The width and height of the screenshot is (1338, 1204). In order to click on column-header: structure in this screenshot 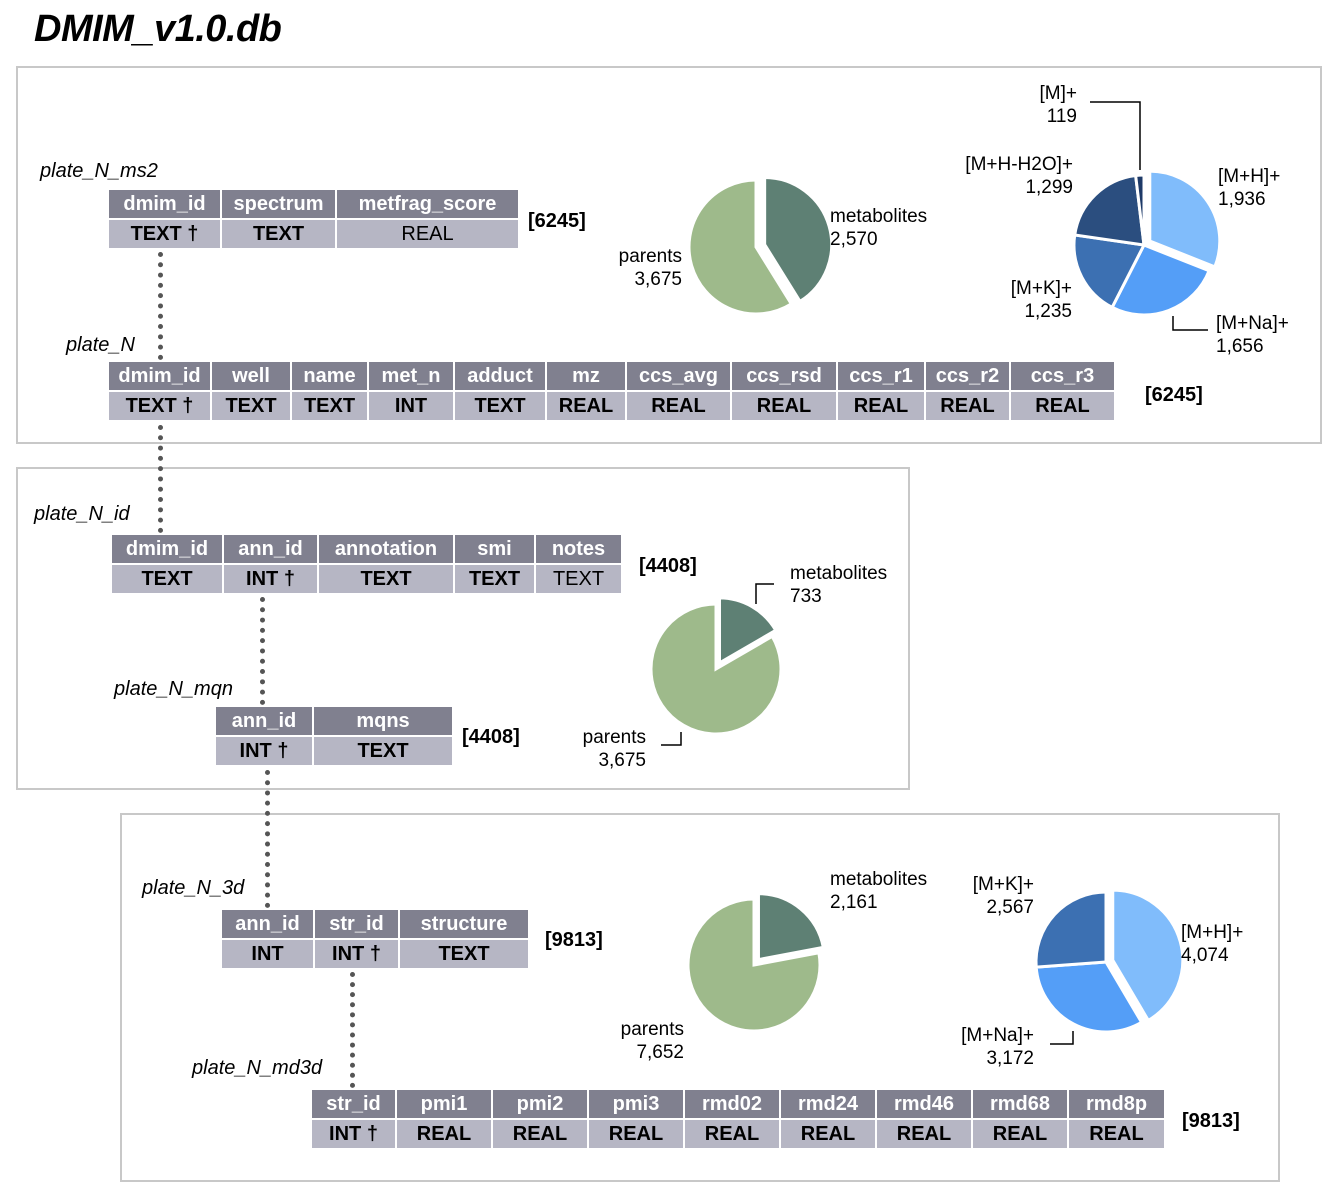, I will do `click(463, 925)`.